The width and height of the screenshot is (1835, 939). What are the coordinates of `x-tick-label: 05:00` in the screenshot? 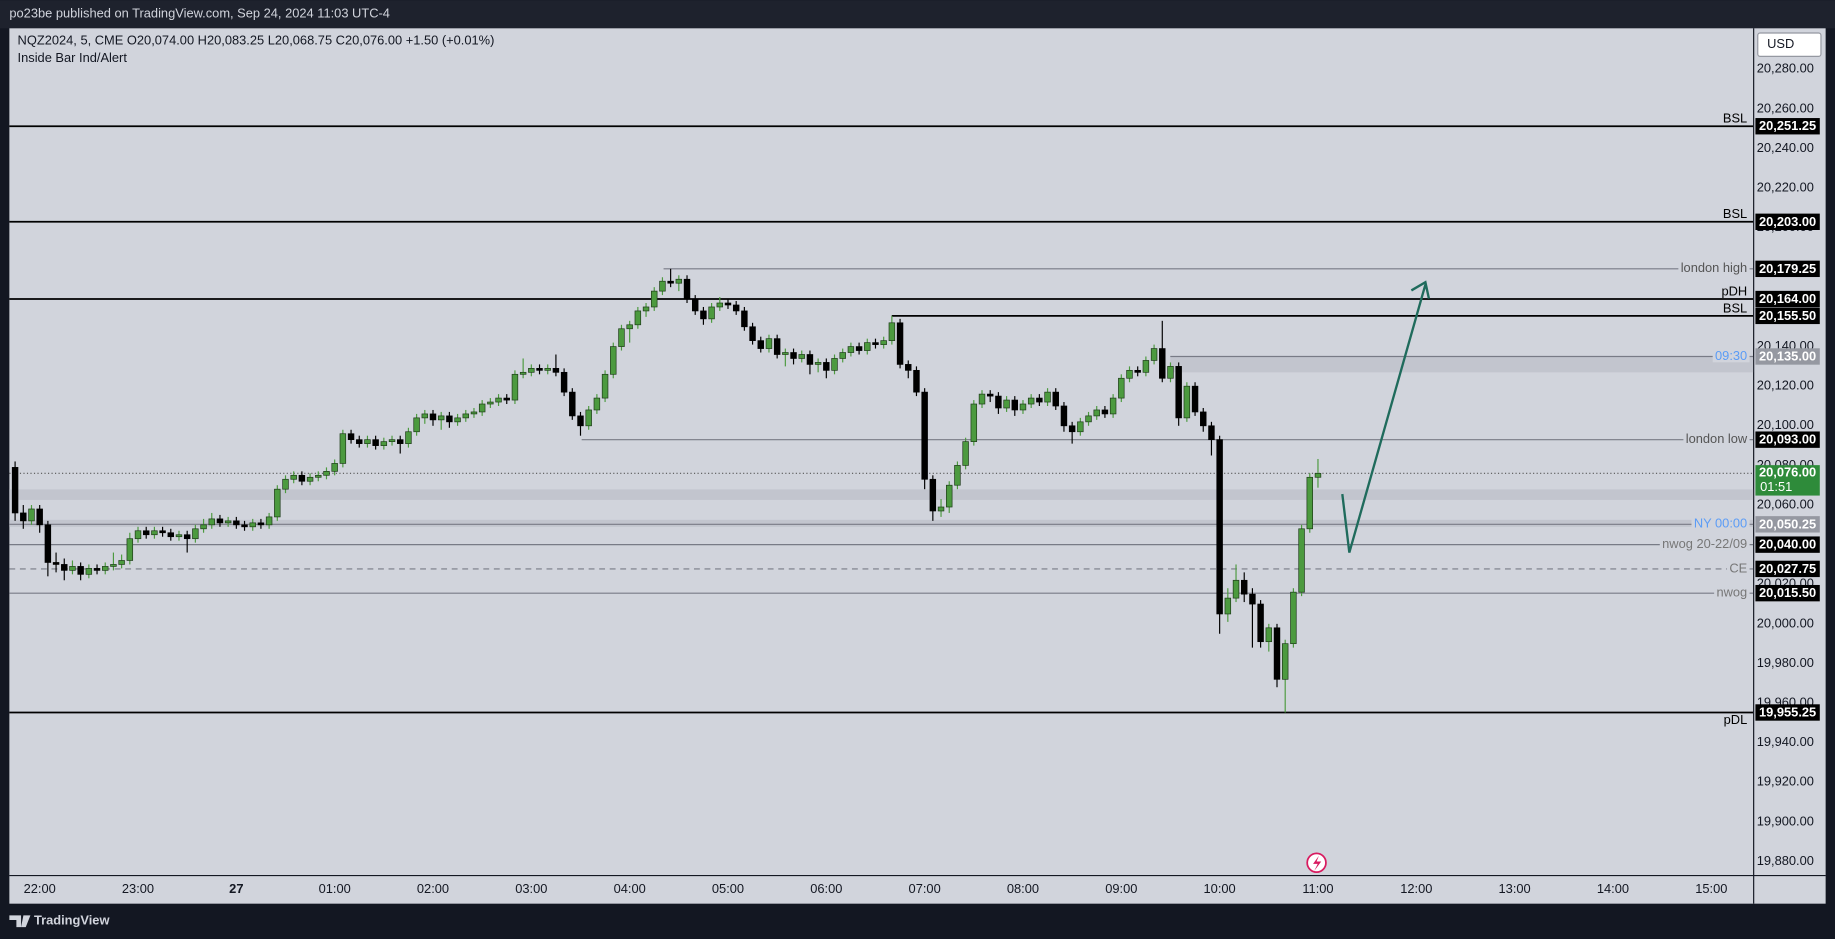 It's located at (728, 888).